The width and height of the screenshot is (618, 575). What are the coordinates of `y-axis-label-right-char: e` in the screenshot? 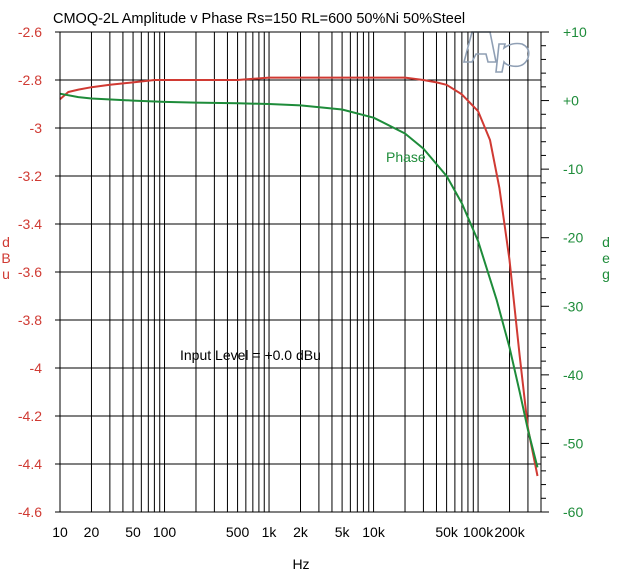 It's located at (606, 258).